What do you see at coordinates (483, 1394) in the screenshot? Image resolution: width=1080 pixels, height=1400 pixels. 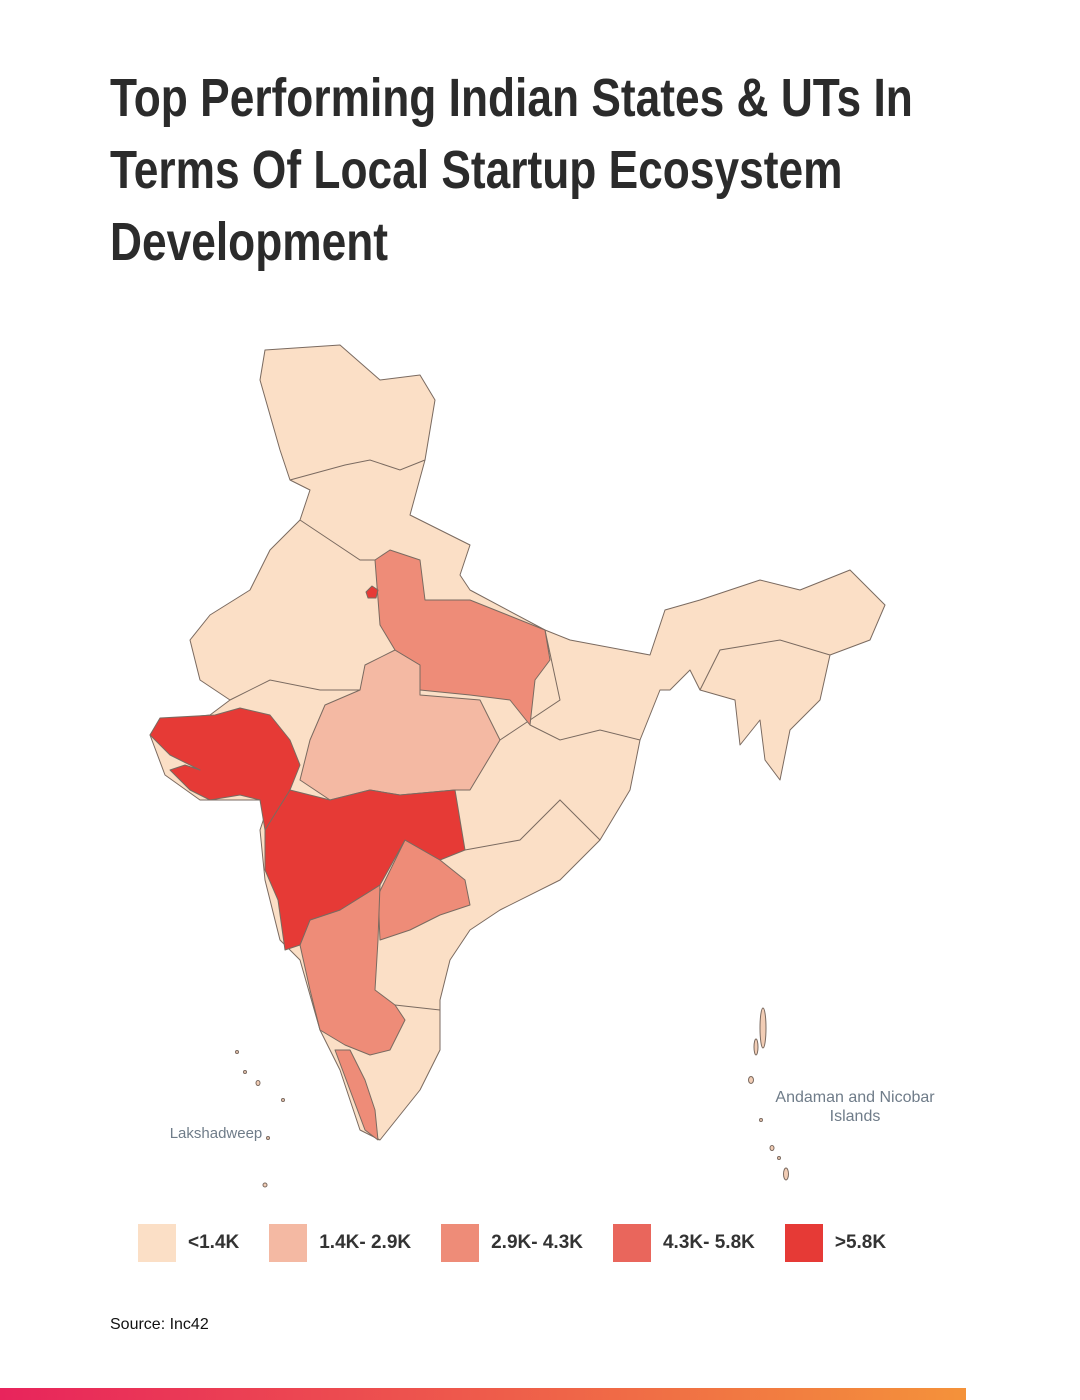 I see `footer-bar` at bounding box center [483, 1394].